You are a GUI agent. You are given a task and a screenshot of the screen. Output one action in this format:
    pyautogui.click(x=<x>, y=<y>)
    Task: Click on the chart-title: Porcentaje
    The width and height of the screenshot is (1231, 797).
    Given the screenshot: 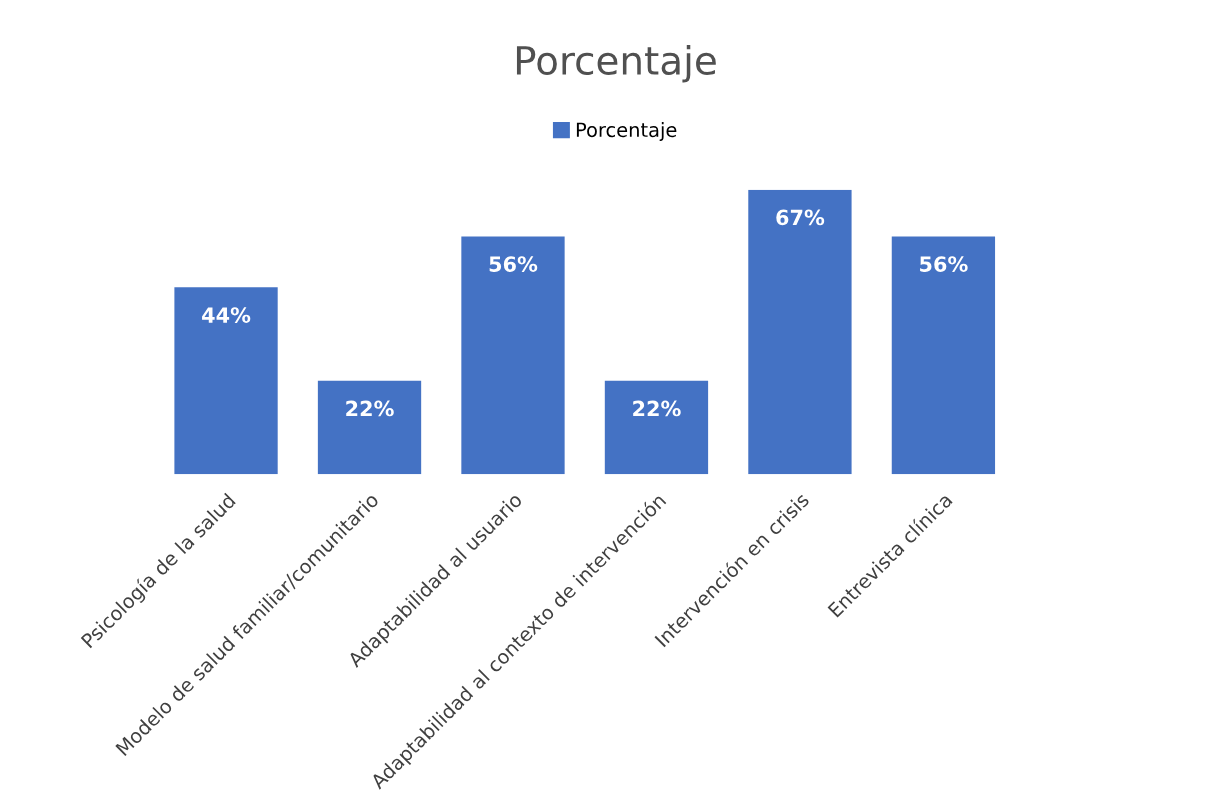 What is the action you would take?
    pyautogui.click(x=616, y=63)
    